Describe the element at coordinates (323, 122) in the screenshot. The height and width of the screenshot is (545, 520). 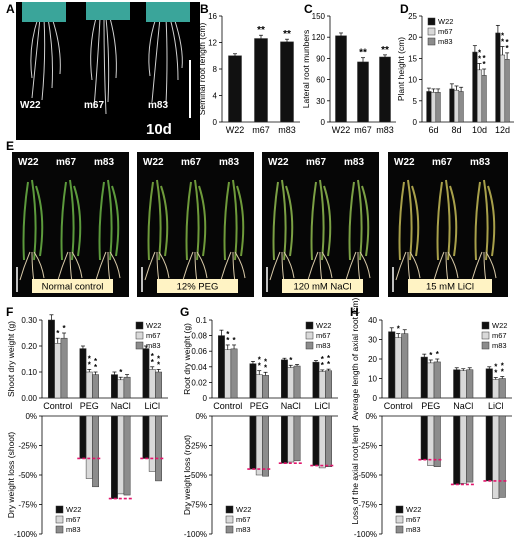
I see `y-tick-label: 0` at that location.